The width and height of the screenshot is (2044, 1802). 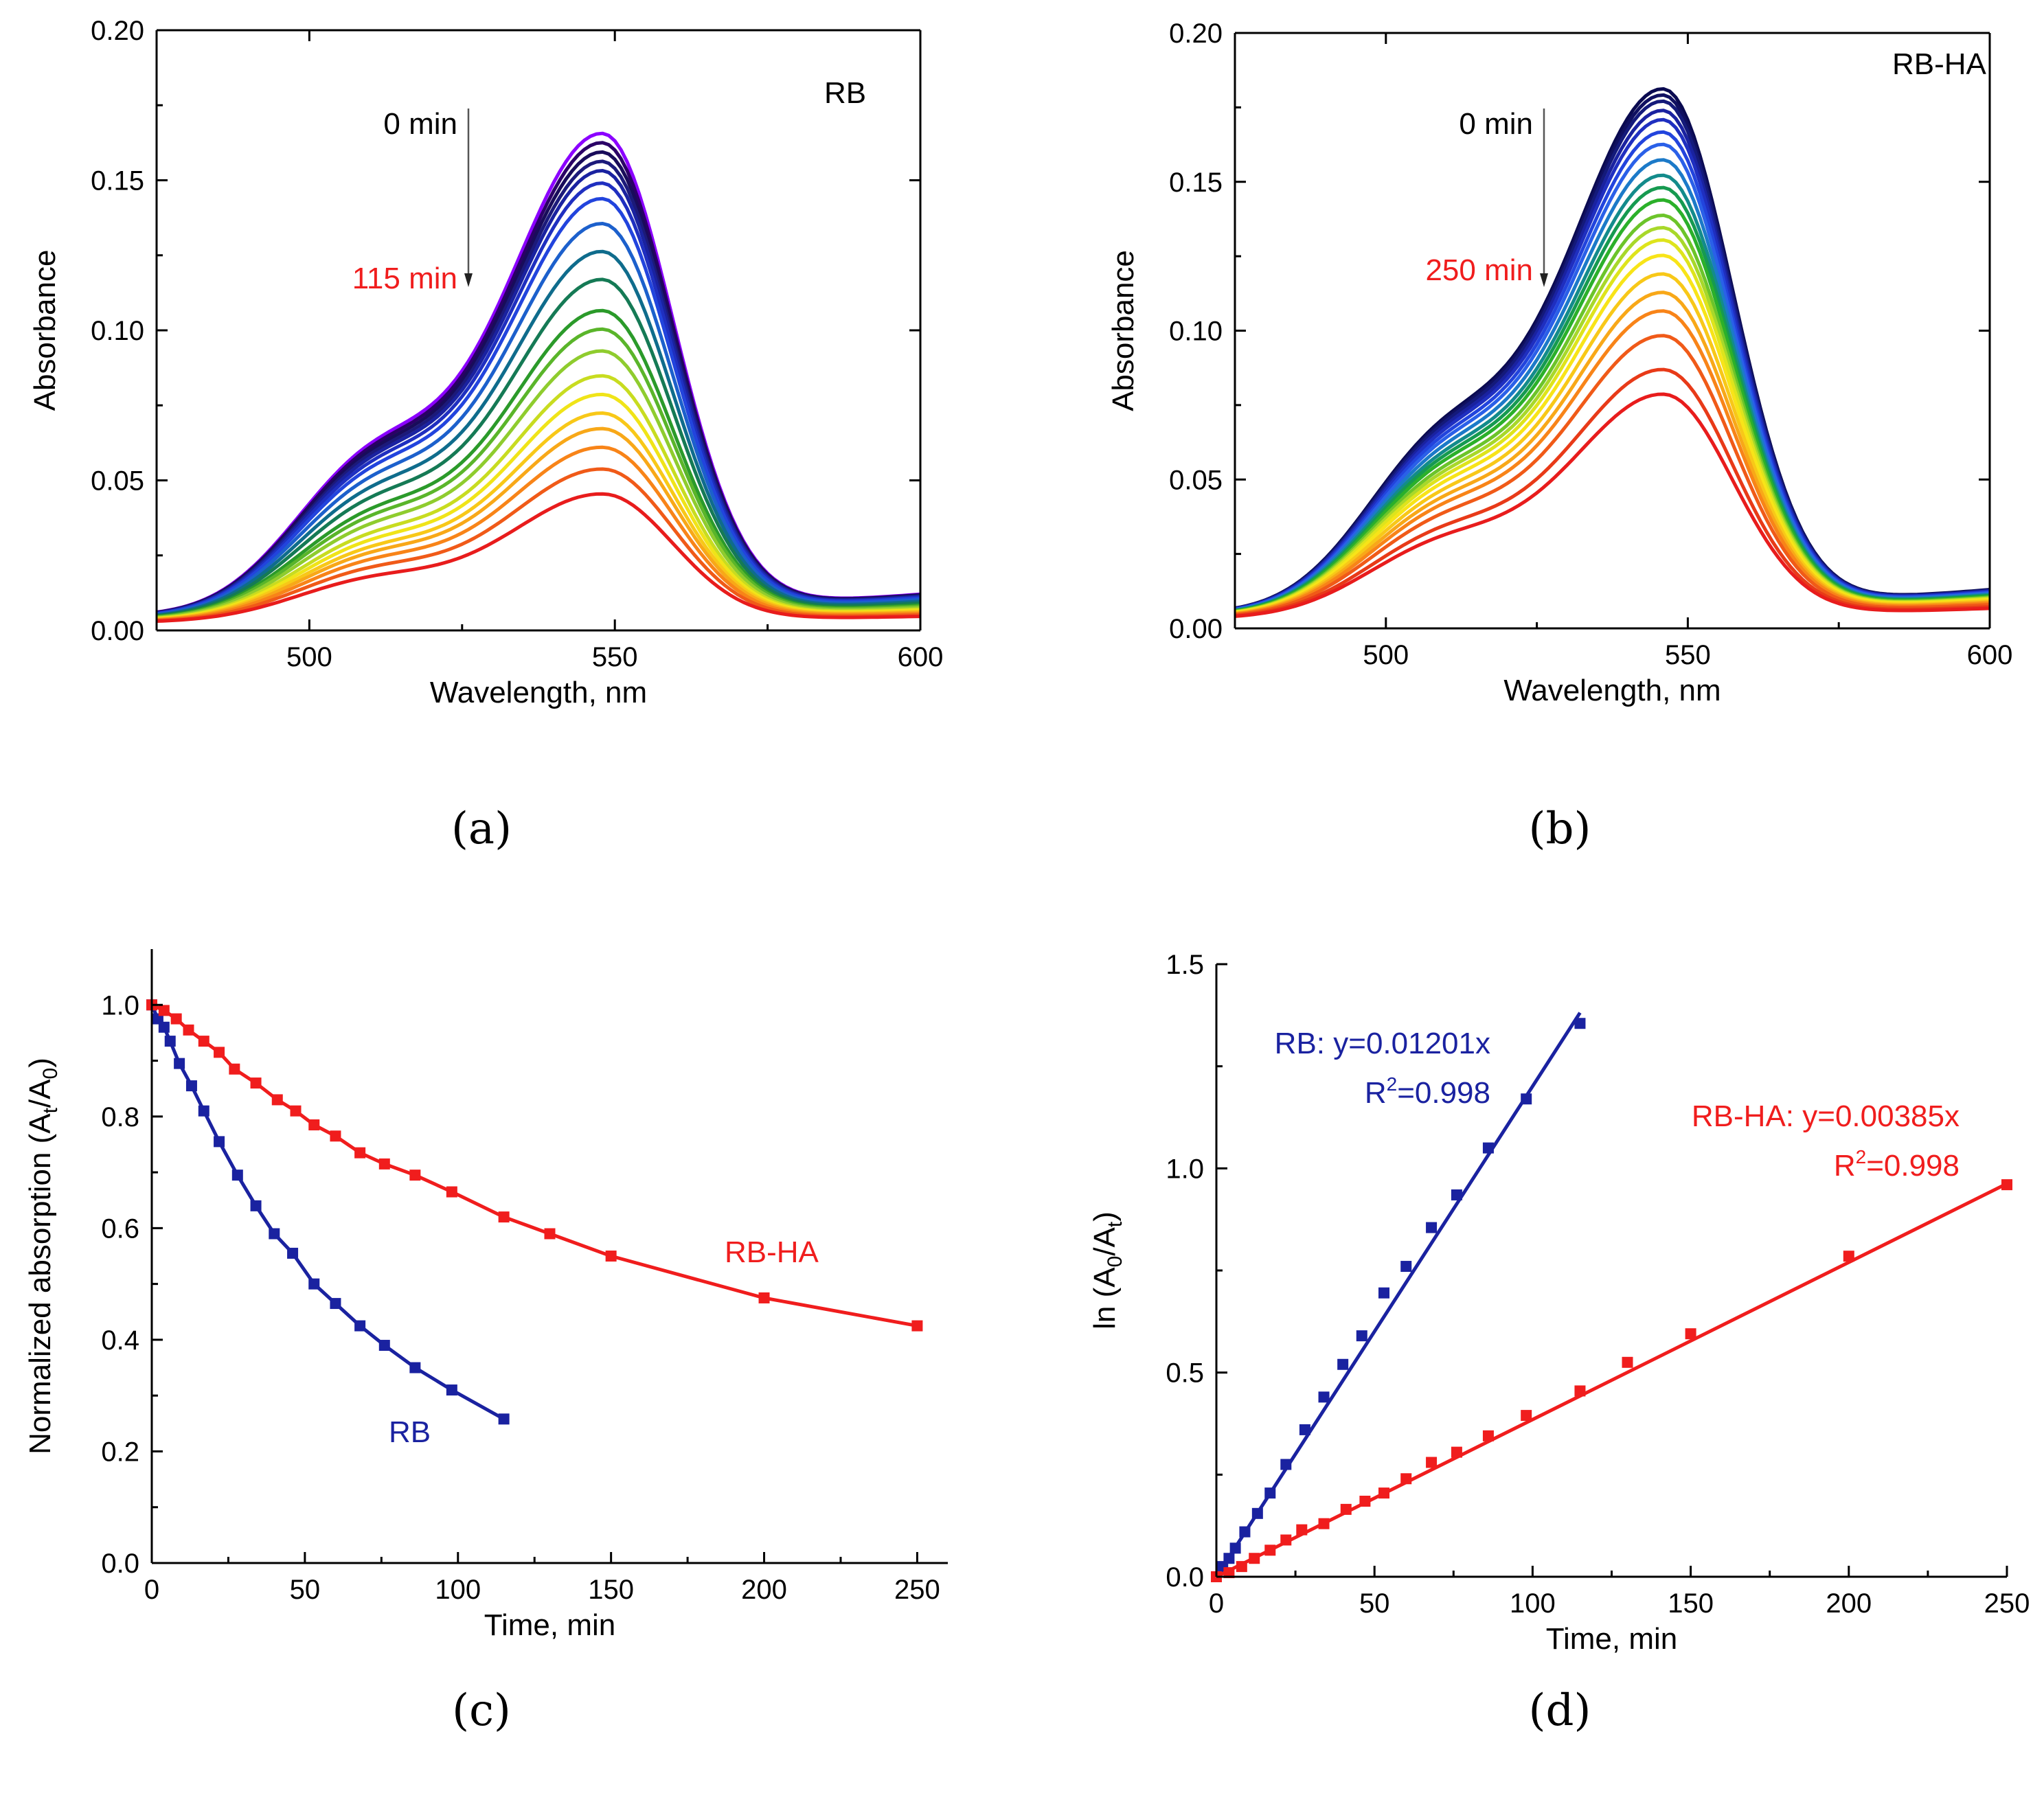 What do you see at coordinates (921, 657) in the screenshot?
I see `x-tick-label-a-2: 600` at bounding box center [921, 657].